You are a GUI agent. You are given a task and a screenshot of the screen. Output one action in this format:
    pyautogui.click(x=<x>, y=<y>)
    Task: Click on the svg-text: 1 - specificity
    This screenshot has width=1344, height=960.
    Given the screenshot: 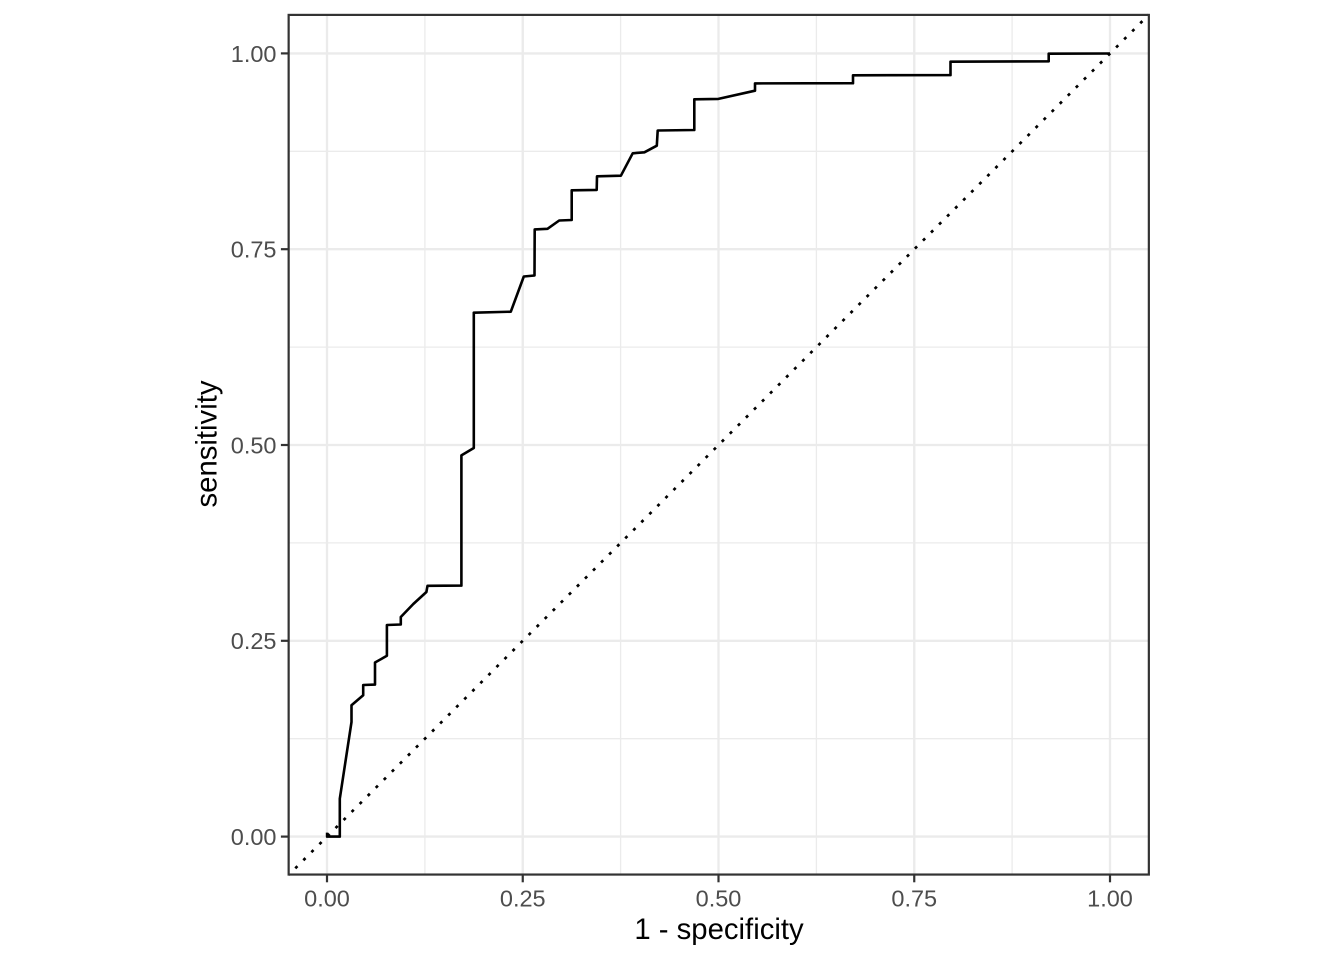 What is the action you would take?
    pyautogui.click(x=719, y=929)
    